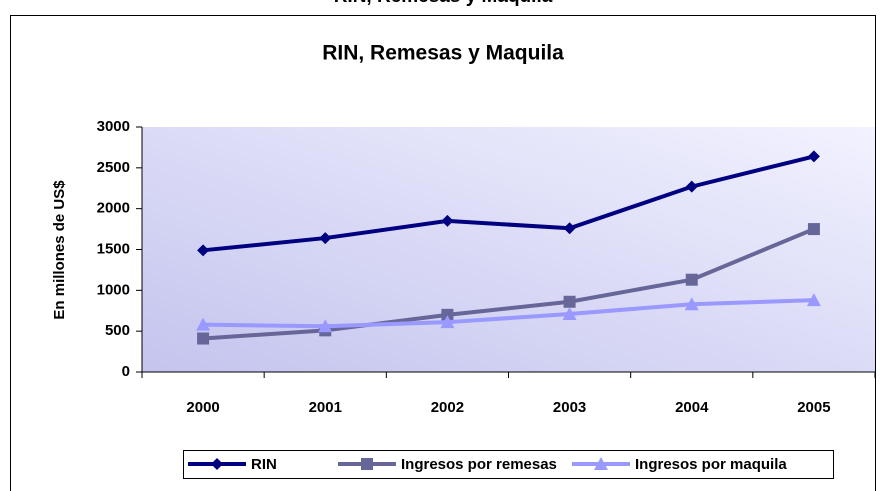  What do you see at coordinates (117, 330) in the screenshot?
I see `y-tick-label: 500` at bounding box center [117, 330].